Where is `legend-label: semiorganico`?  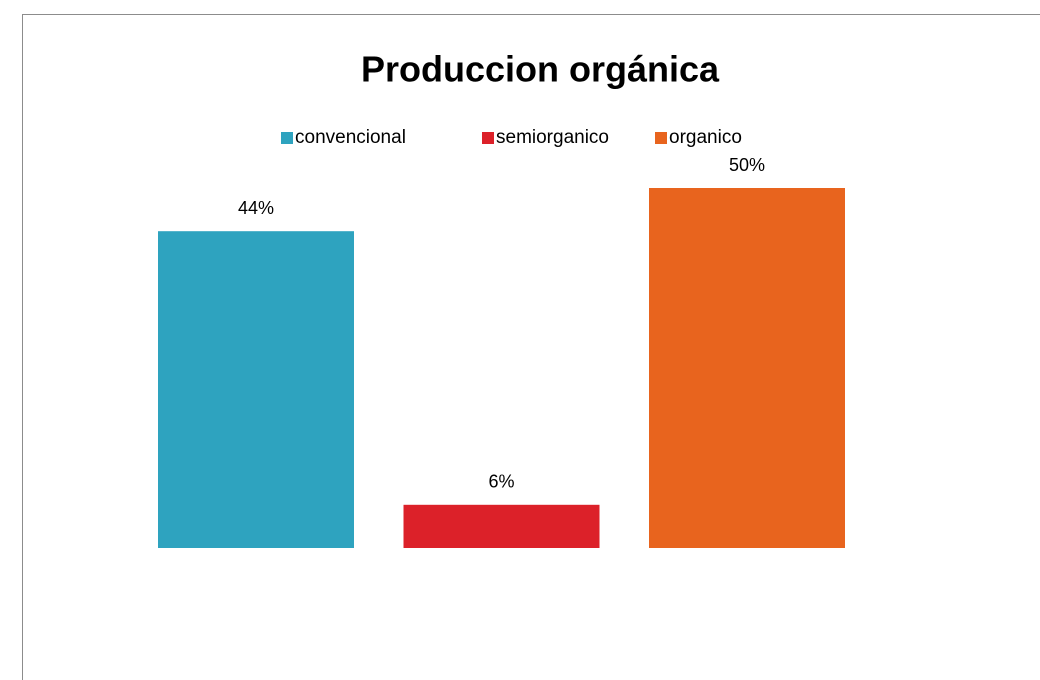 legend-label: semiorganico is located at coordinates (552, 137).